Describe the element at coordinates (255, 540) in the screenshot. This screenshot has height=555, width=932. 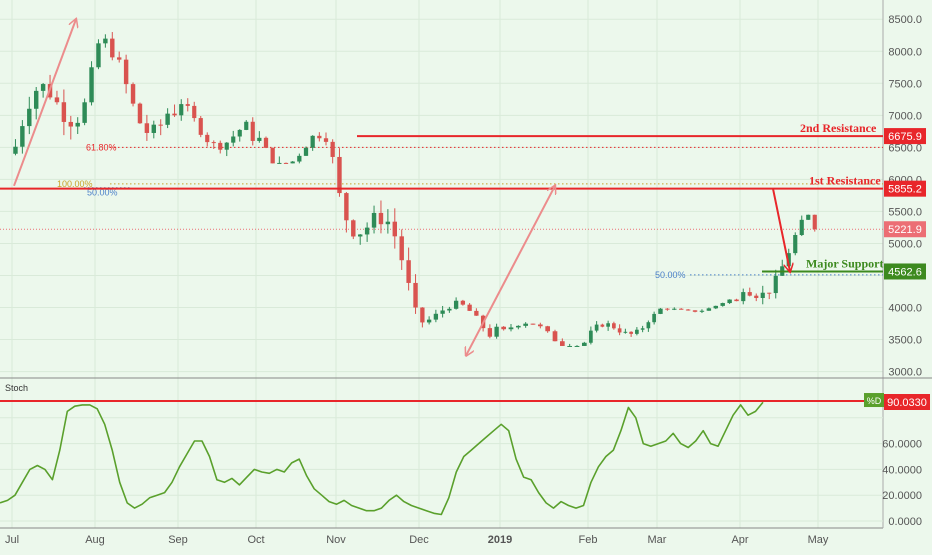
I see `x-tick-label: Oct` at that location.